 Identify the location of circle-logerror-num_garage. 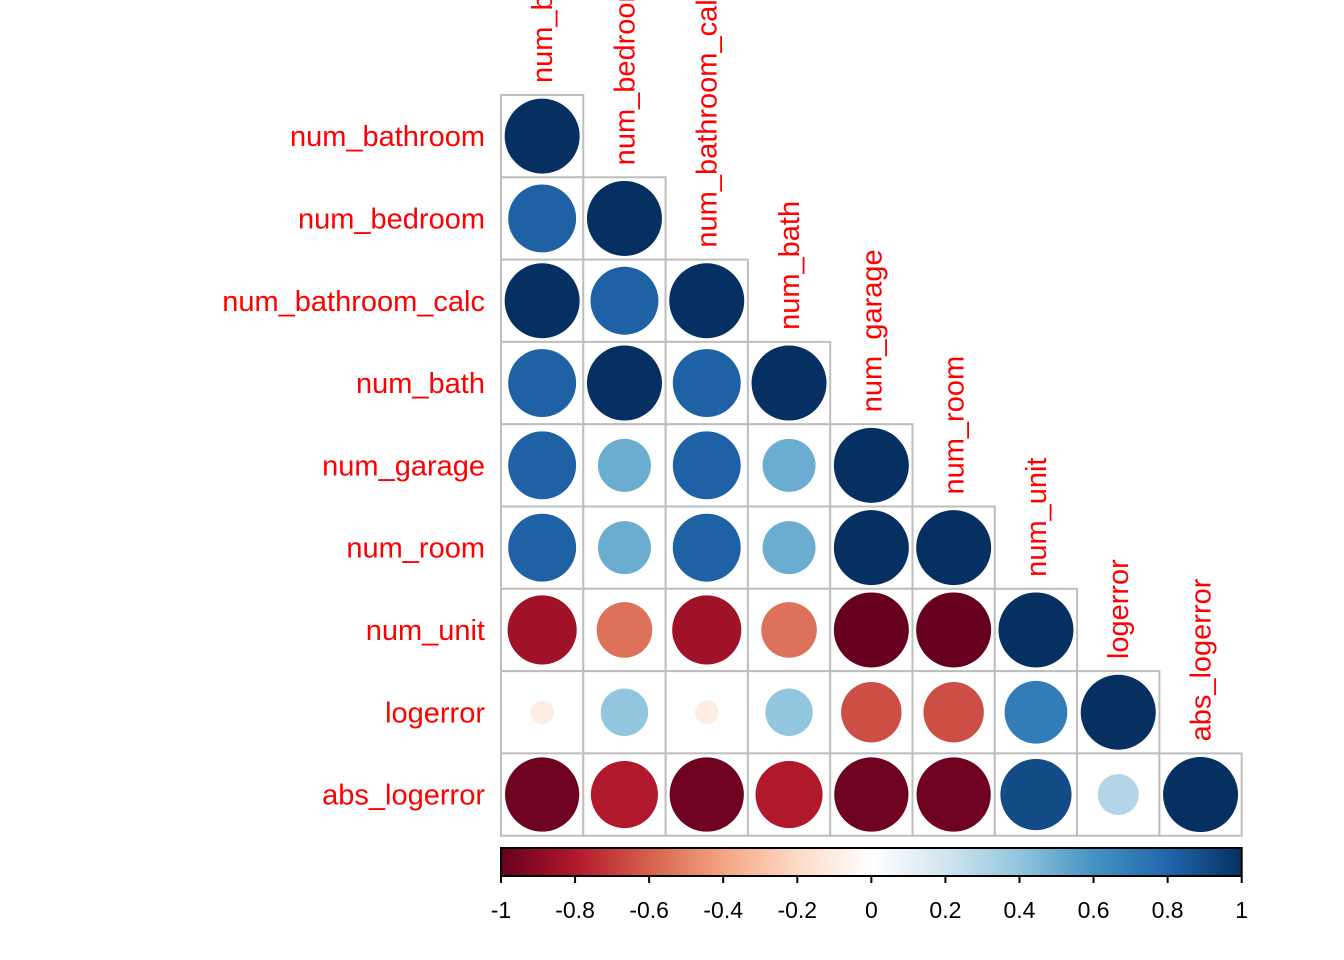
(871, 712).